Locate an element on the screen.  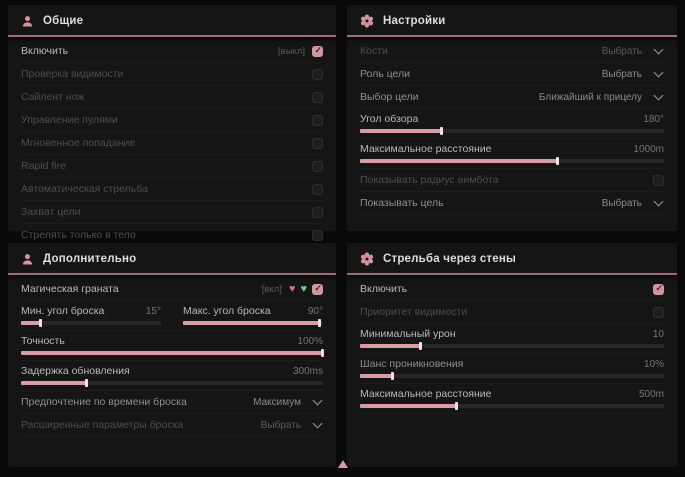
dropdown-row-show-target: Показывать цель Выбрать is located at coordinates (512, 203).